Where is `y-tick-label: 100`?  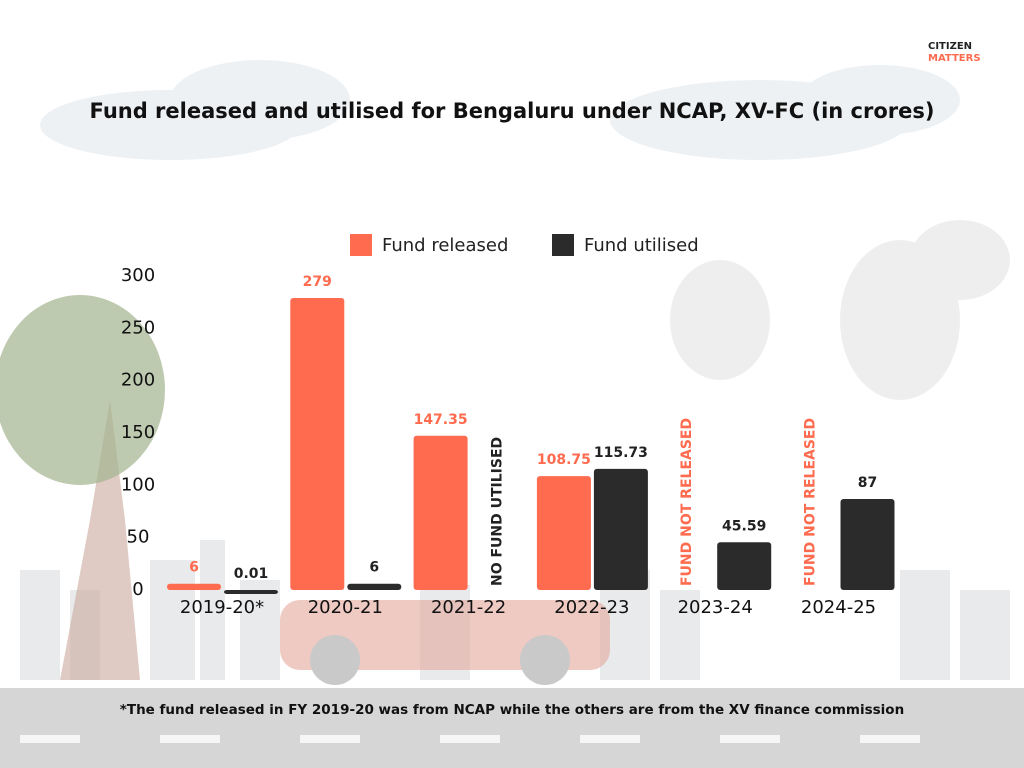 y-tick-label: 100 is located at coordinates (138, 484).